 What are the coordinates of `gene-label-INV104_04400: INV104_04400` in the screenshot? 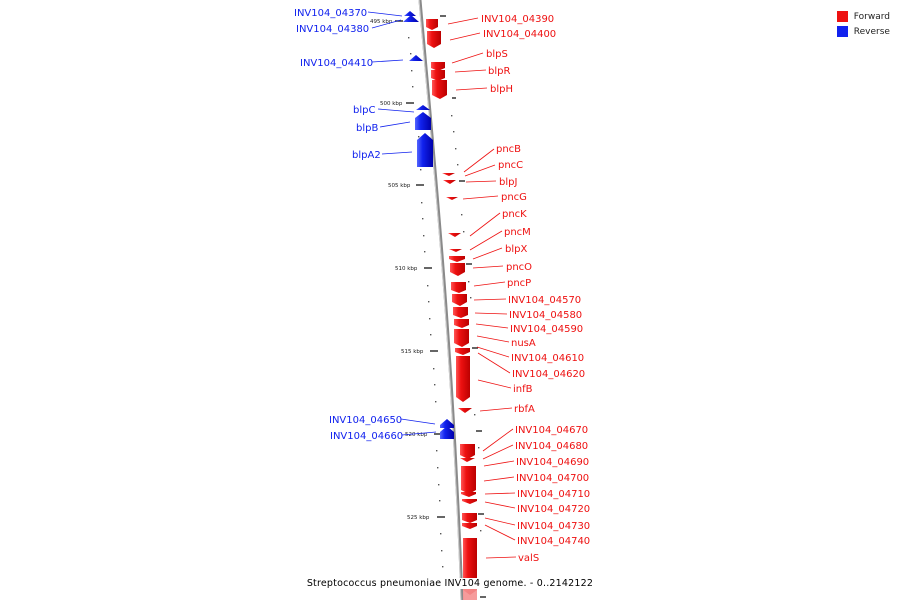 It's located at (519, 34).